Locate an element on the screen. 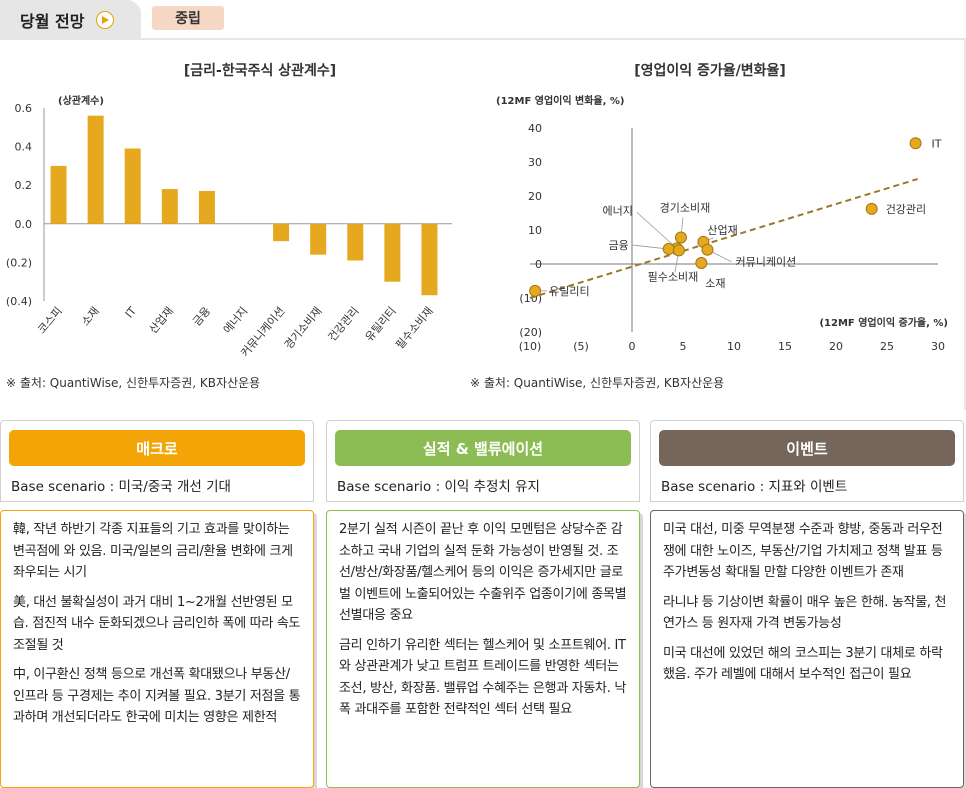 The image size is (966, 788). right-border is located at coordinates (965, 224).